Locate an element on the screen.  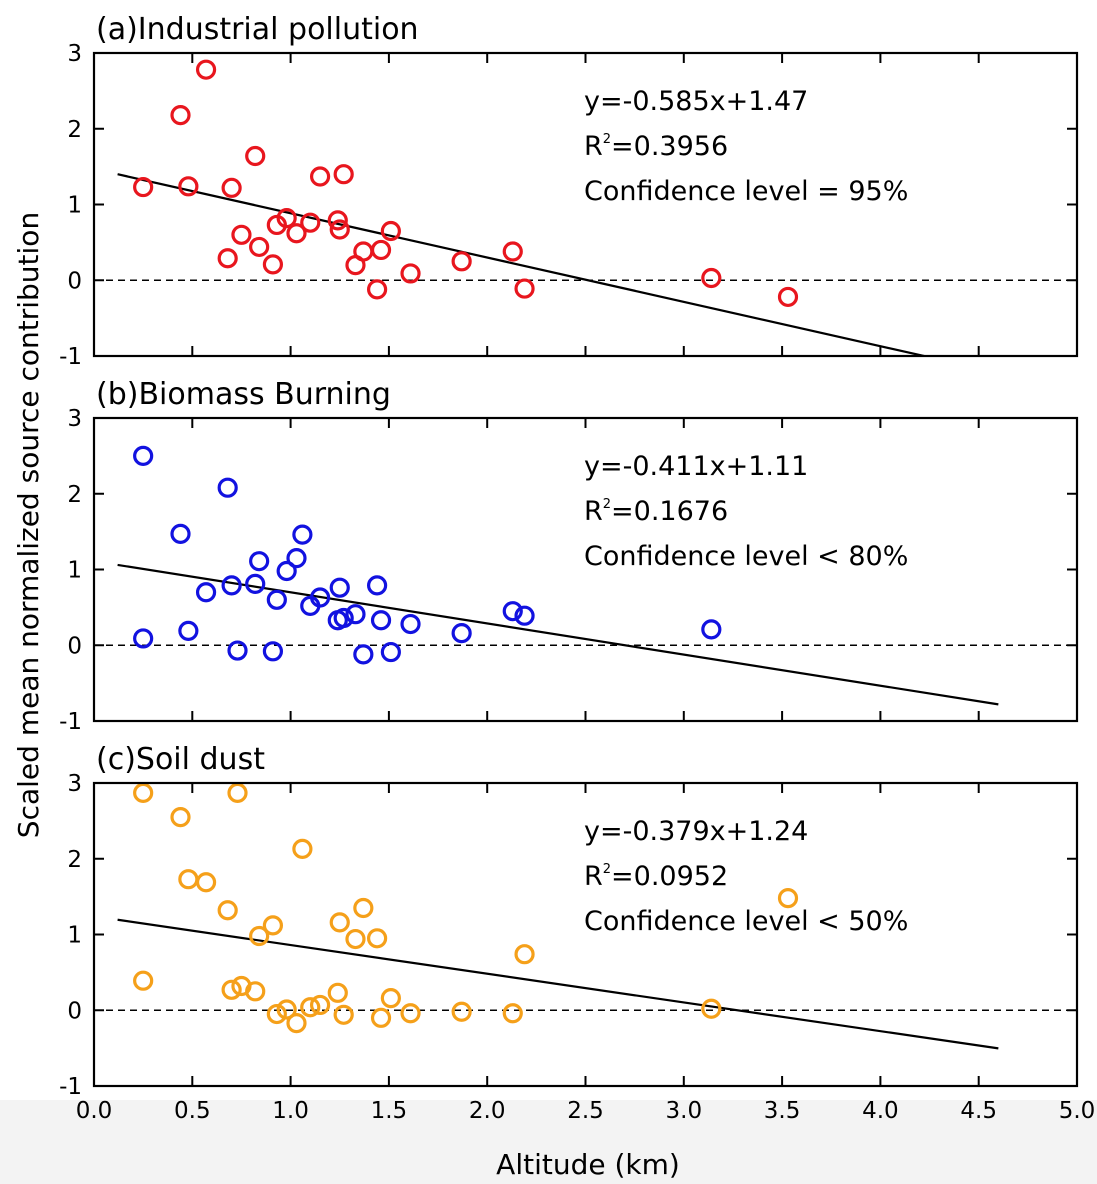
x-tick-label: 0.5 is located at coordinates (192, 1111).